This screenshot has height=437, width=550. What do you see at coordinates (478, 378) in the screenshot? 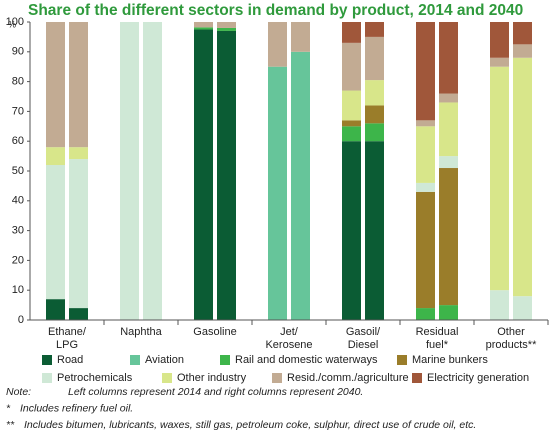
I see `legend-label: Electricity generation` at bounding box center [478, 378].